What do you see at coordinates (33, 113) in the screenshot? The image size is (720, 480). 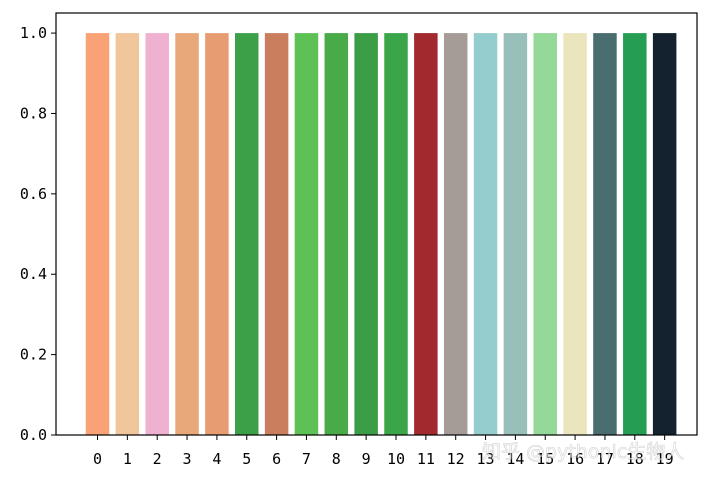 I see `y-tick-label: 0.8` at bounding box center [33, 113].